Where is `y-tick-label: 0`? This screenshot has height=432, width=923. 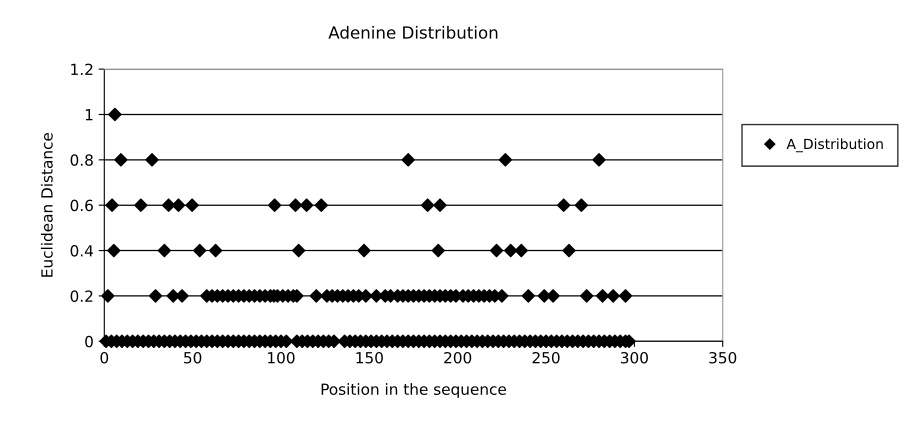
y-tick-label: 0 is located at coordinates (89, 342).